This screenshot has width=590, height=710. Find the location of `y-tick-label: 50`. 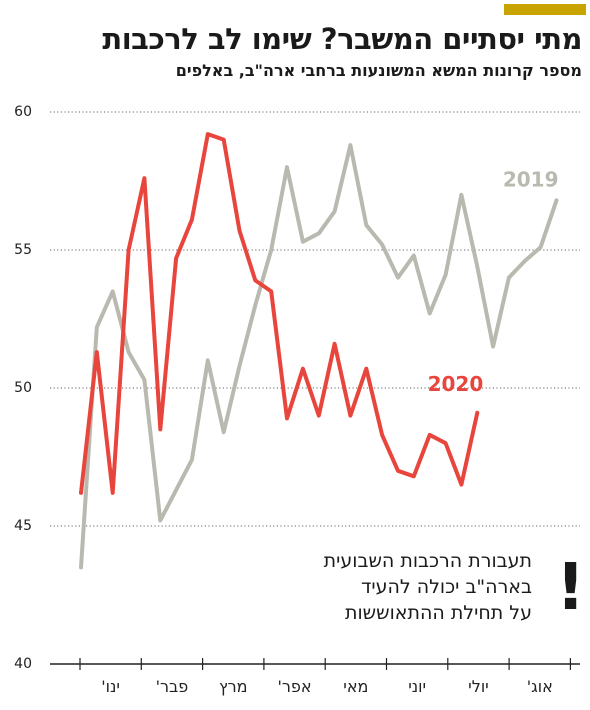

y-tick-label: 50 is located at coordinates (23, 388).